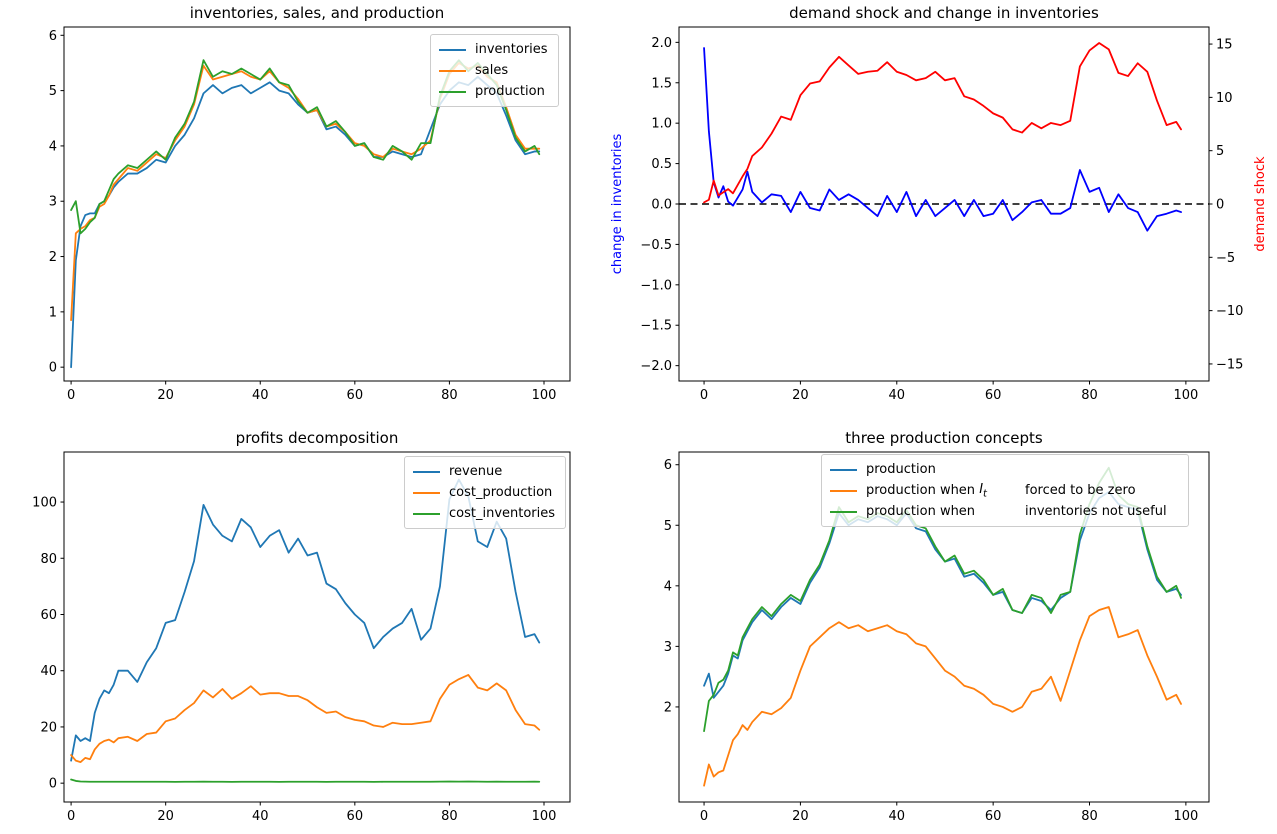  I want to click on y-tick-label: −1.0, so click(656, 285).